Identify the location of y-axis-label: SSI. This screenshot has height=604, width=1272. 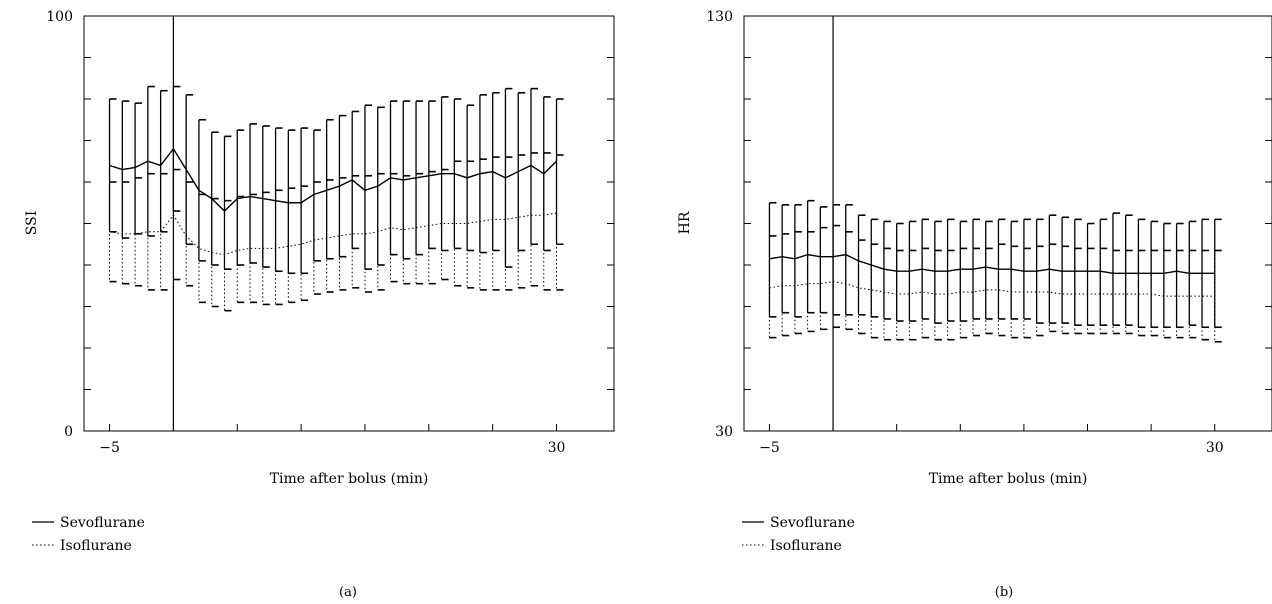
(32, 223).